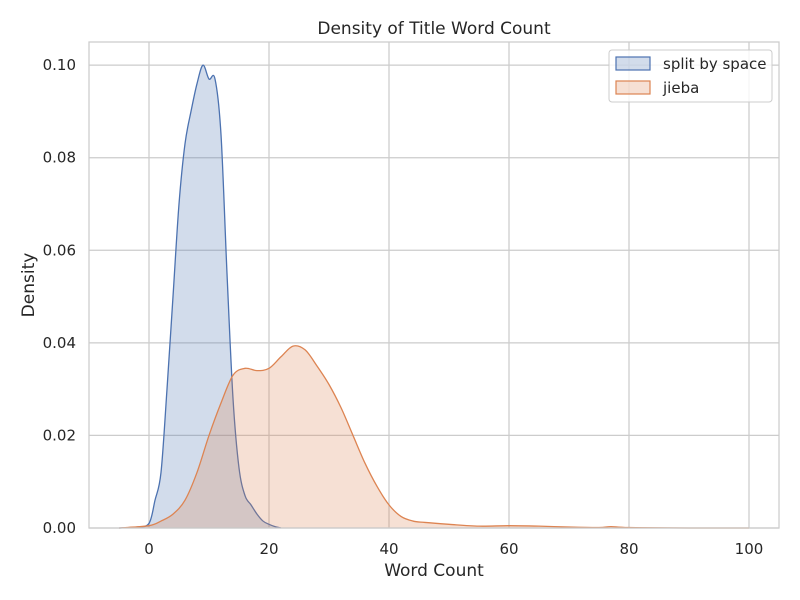 The height and width of the screenshot is (600, 800). Describe the element at coordinates (434, 571) in the screenshot. I see `x-axis-label: Word Count` at that location.